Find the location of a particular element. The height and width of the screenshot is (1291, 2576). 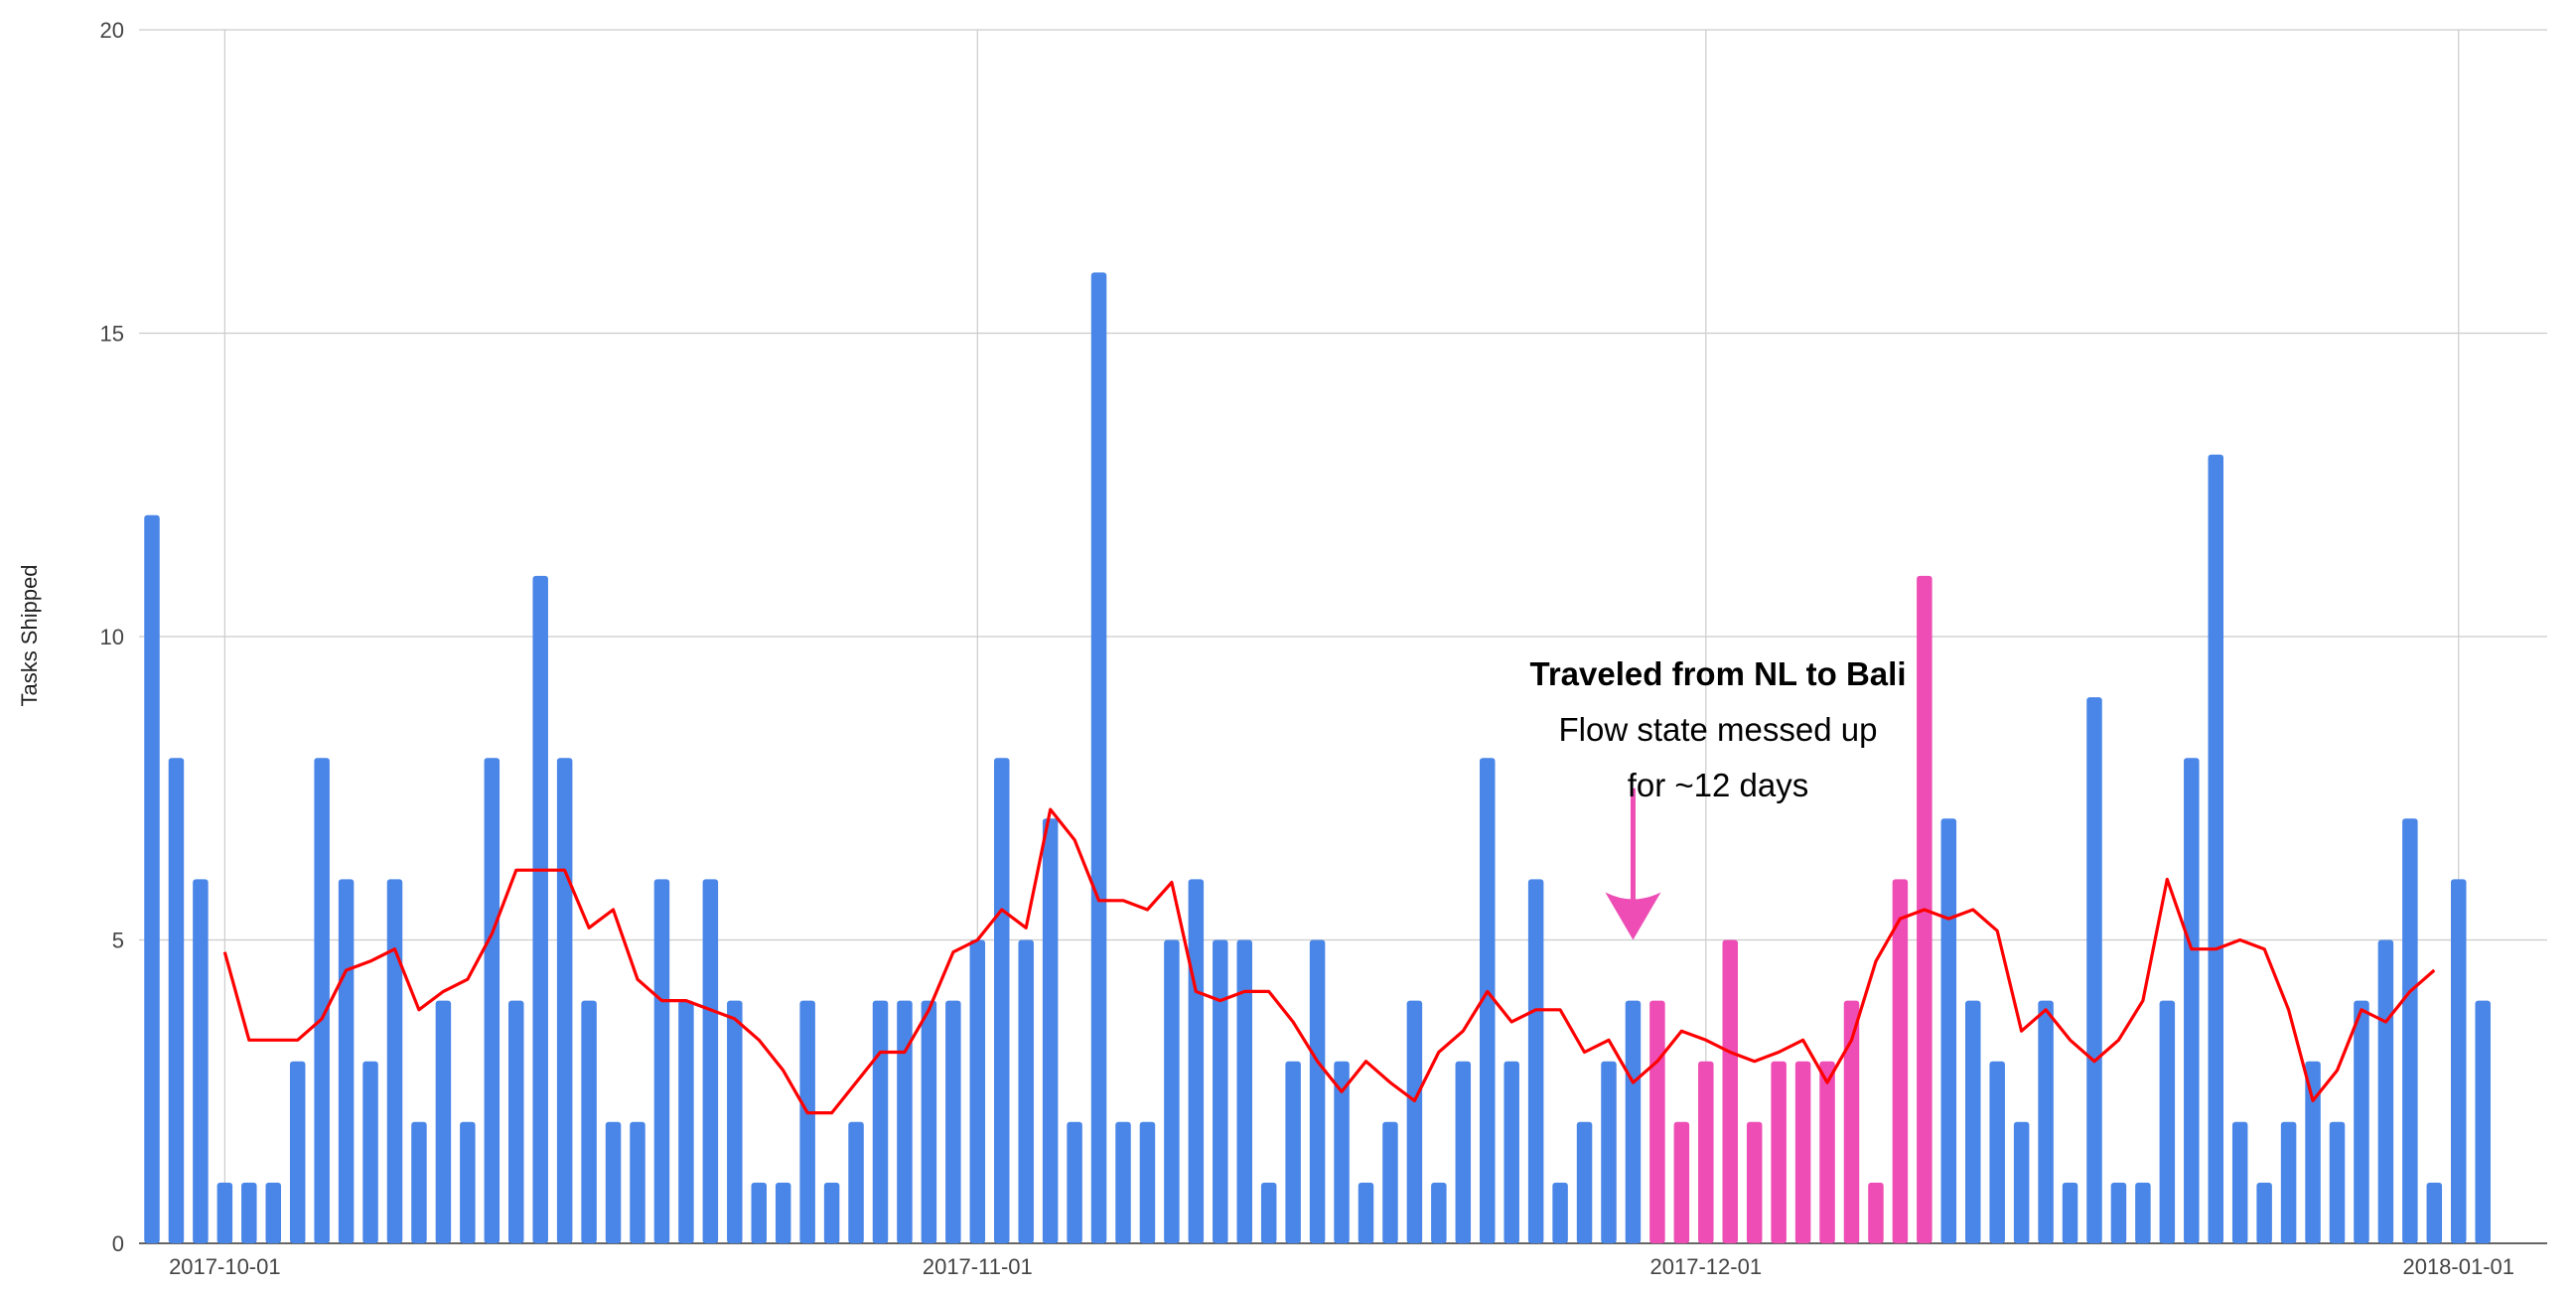

y-tick-label: 10 is located at coordinates (112, 637).